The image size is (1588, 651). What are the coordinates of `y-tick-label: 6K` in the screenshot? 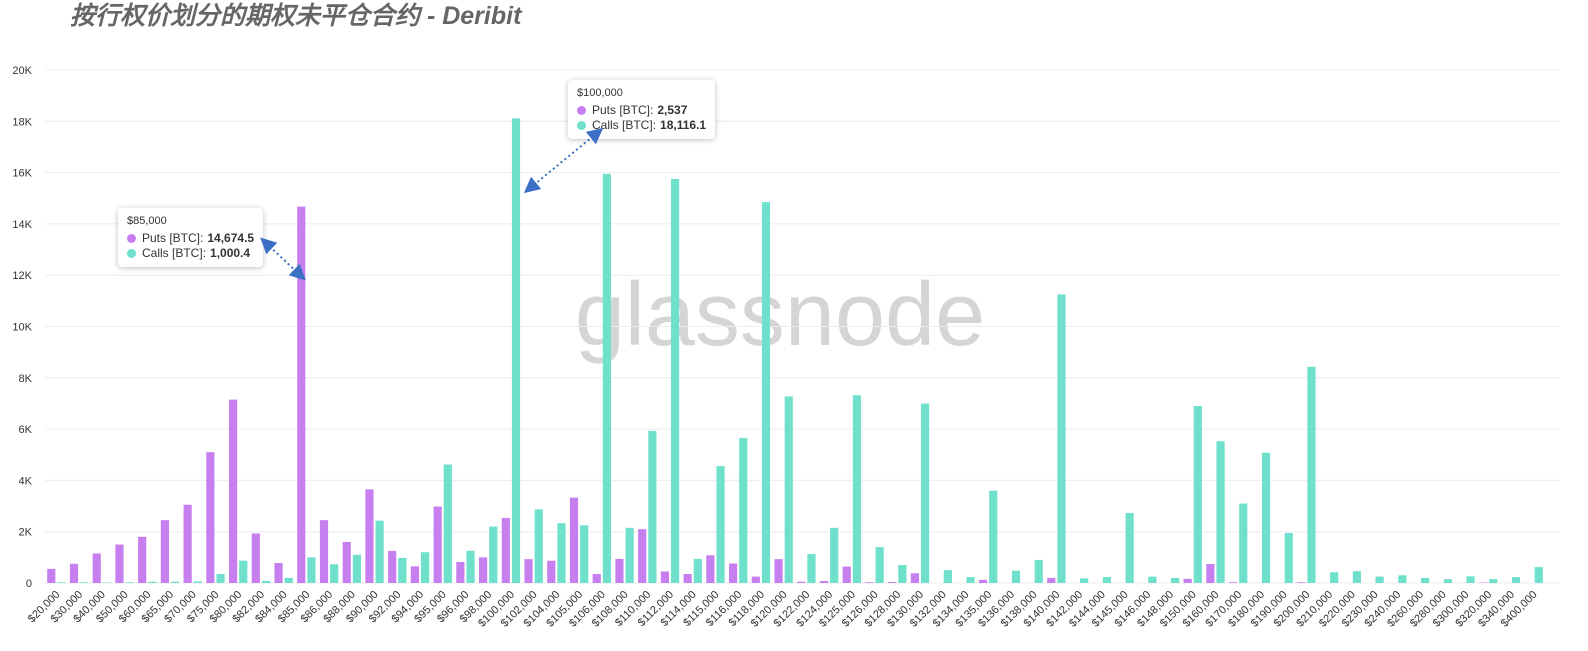 It's located at (26, 430).